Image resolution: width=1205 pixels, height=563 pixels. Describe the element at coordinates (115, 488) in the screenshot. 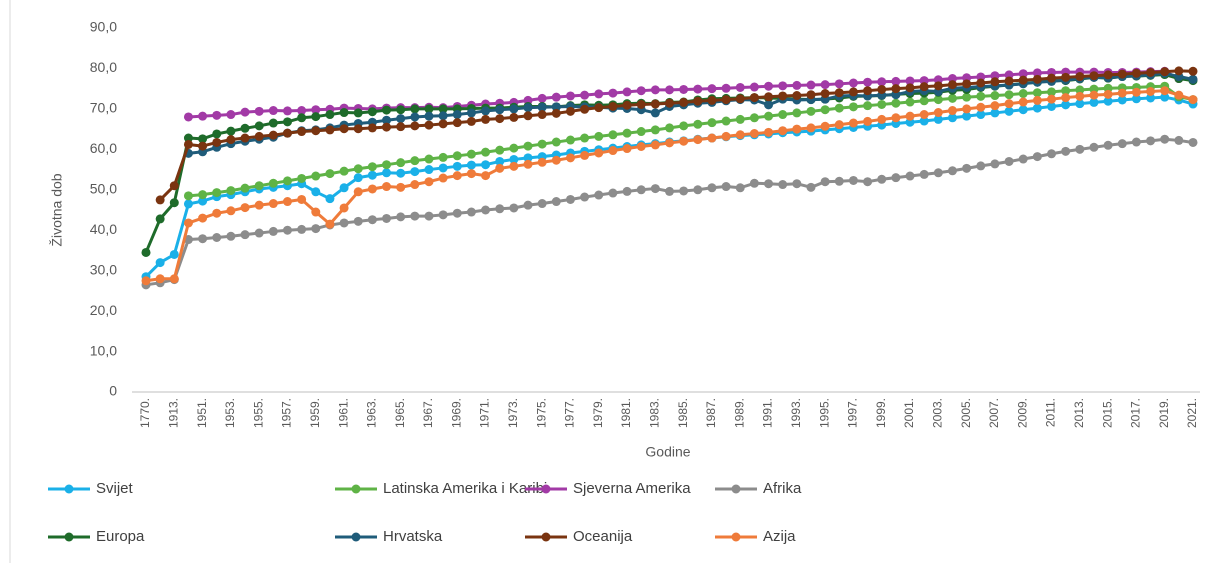

I see `legend-label: Svijet` at that location.